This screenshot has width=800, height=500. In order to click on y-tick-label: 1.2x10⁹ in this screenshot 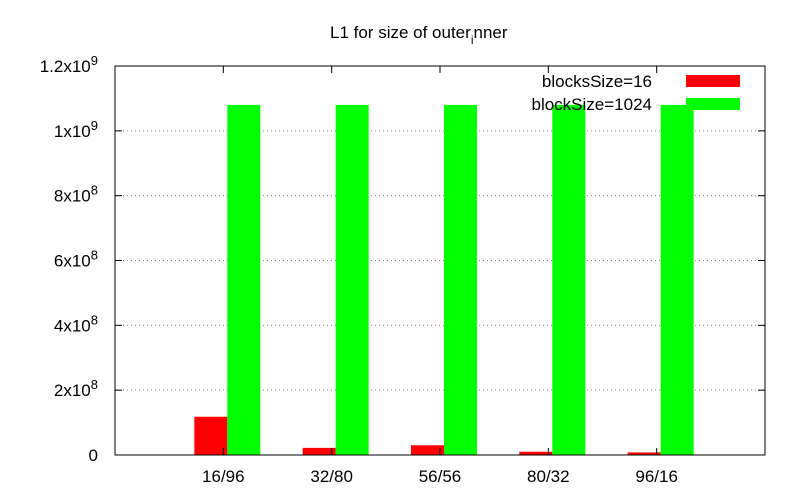, I will do `click(69, 64)`.